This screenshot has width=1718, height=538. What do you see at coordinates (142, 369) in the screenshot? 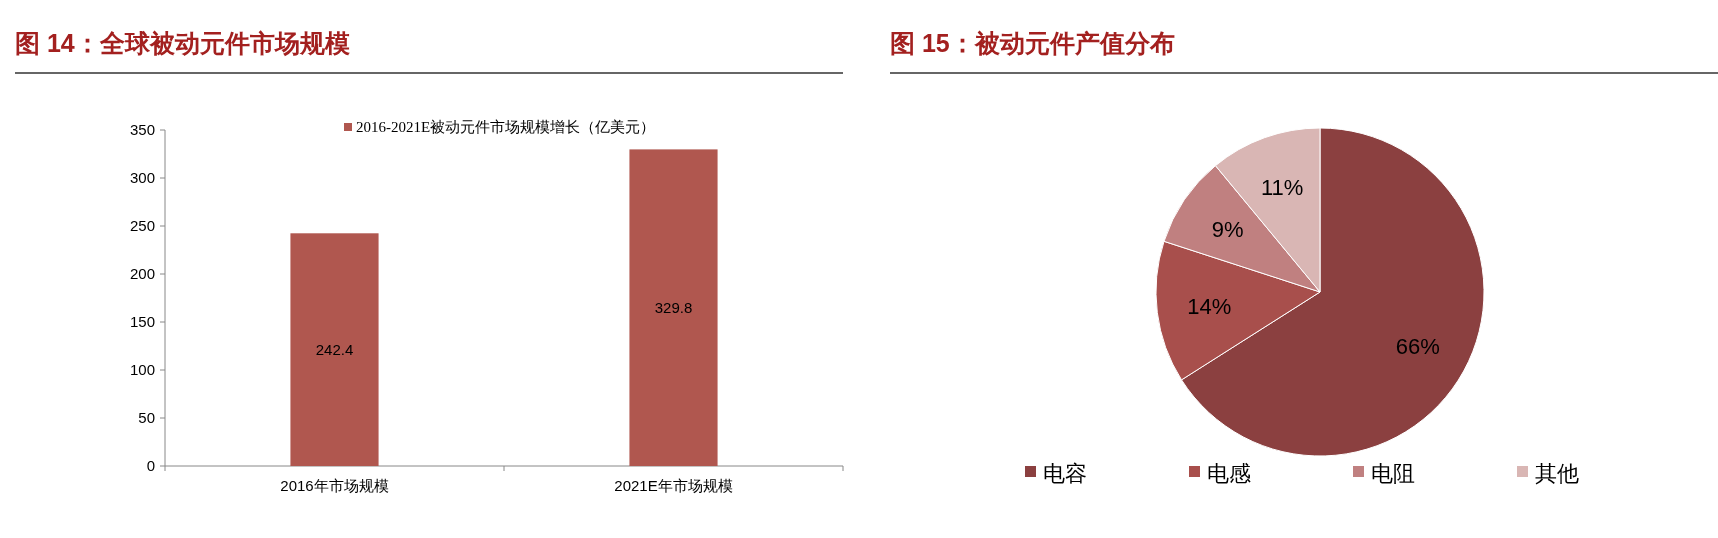
I see `y-tick-label: 100` at bounding box center [142, 369].